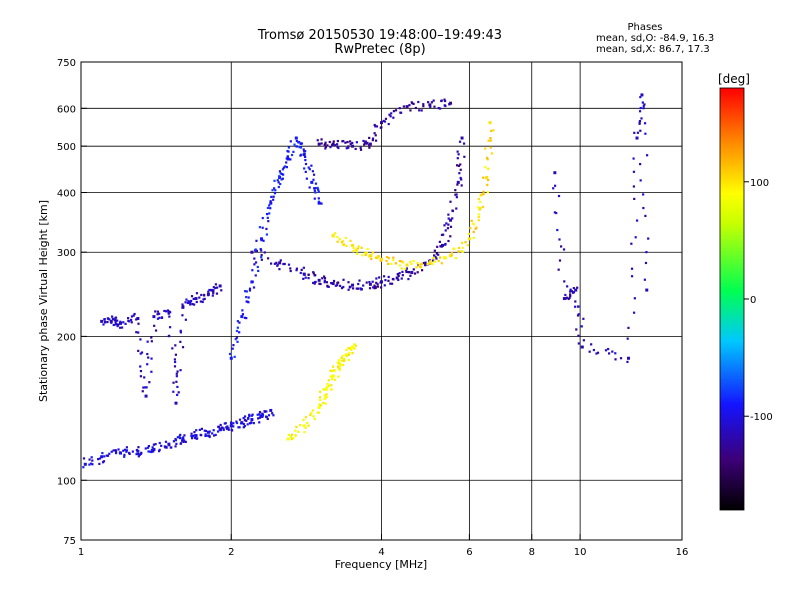 The height and width of the screenshot is (600, 800). Describe the element at coordinates (381, 564) in the screenshot. I see `x-axis-label: Frequency [MHz]` at that location.